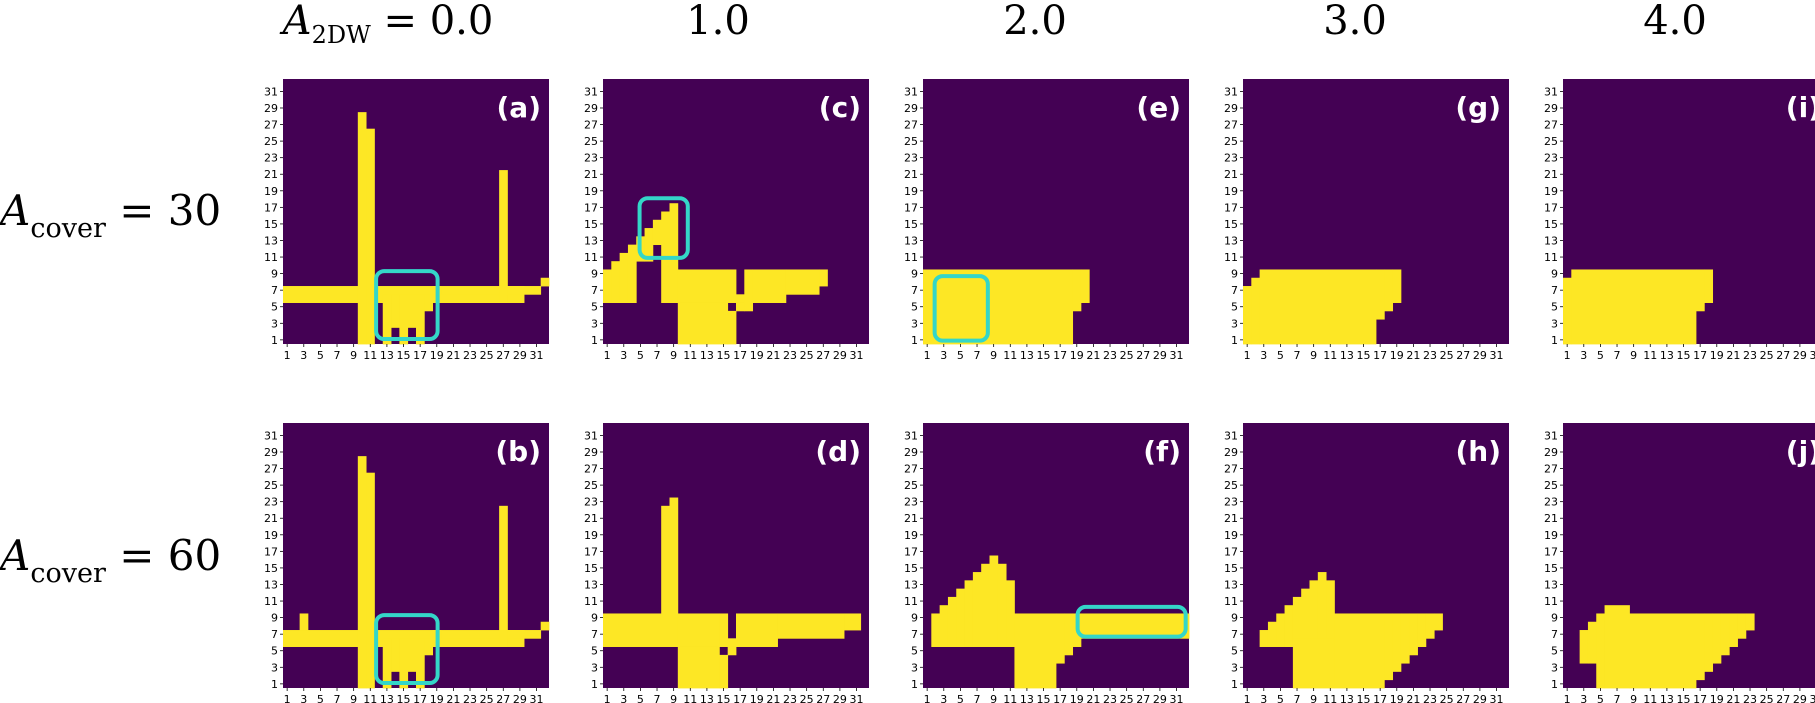  Describe the element at coordinates (271, 452) in the screenshot. I see `y-tick-label: 29` at that location.